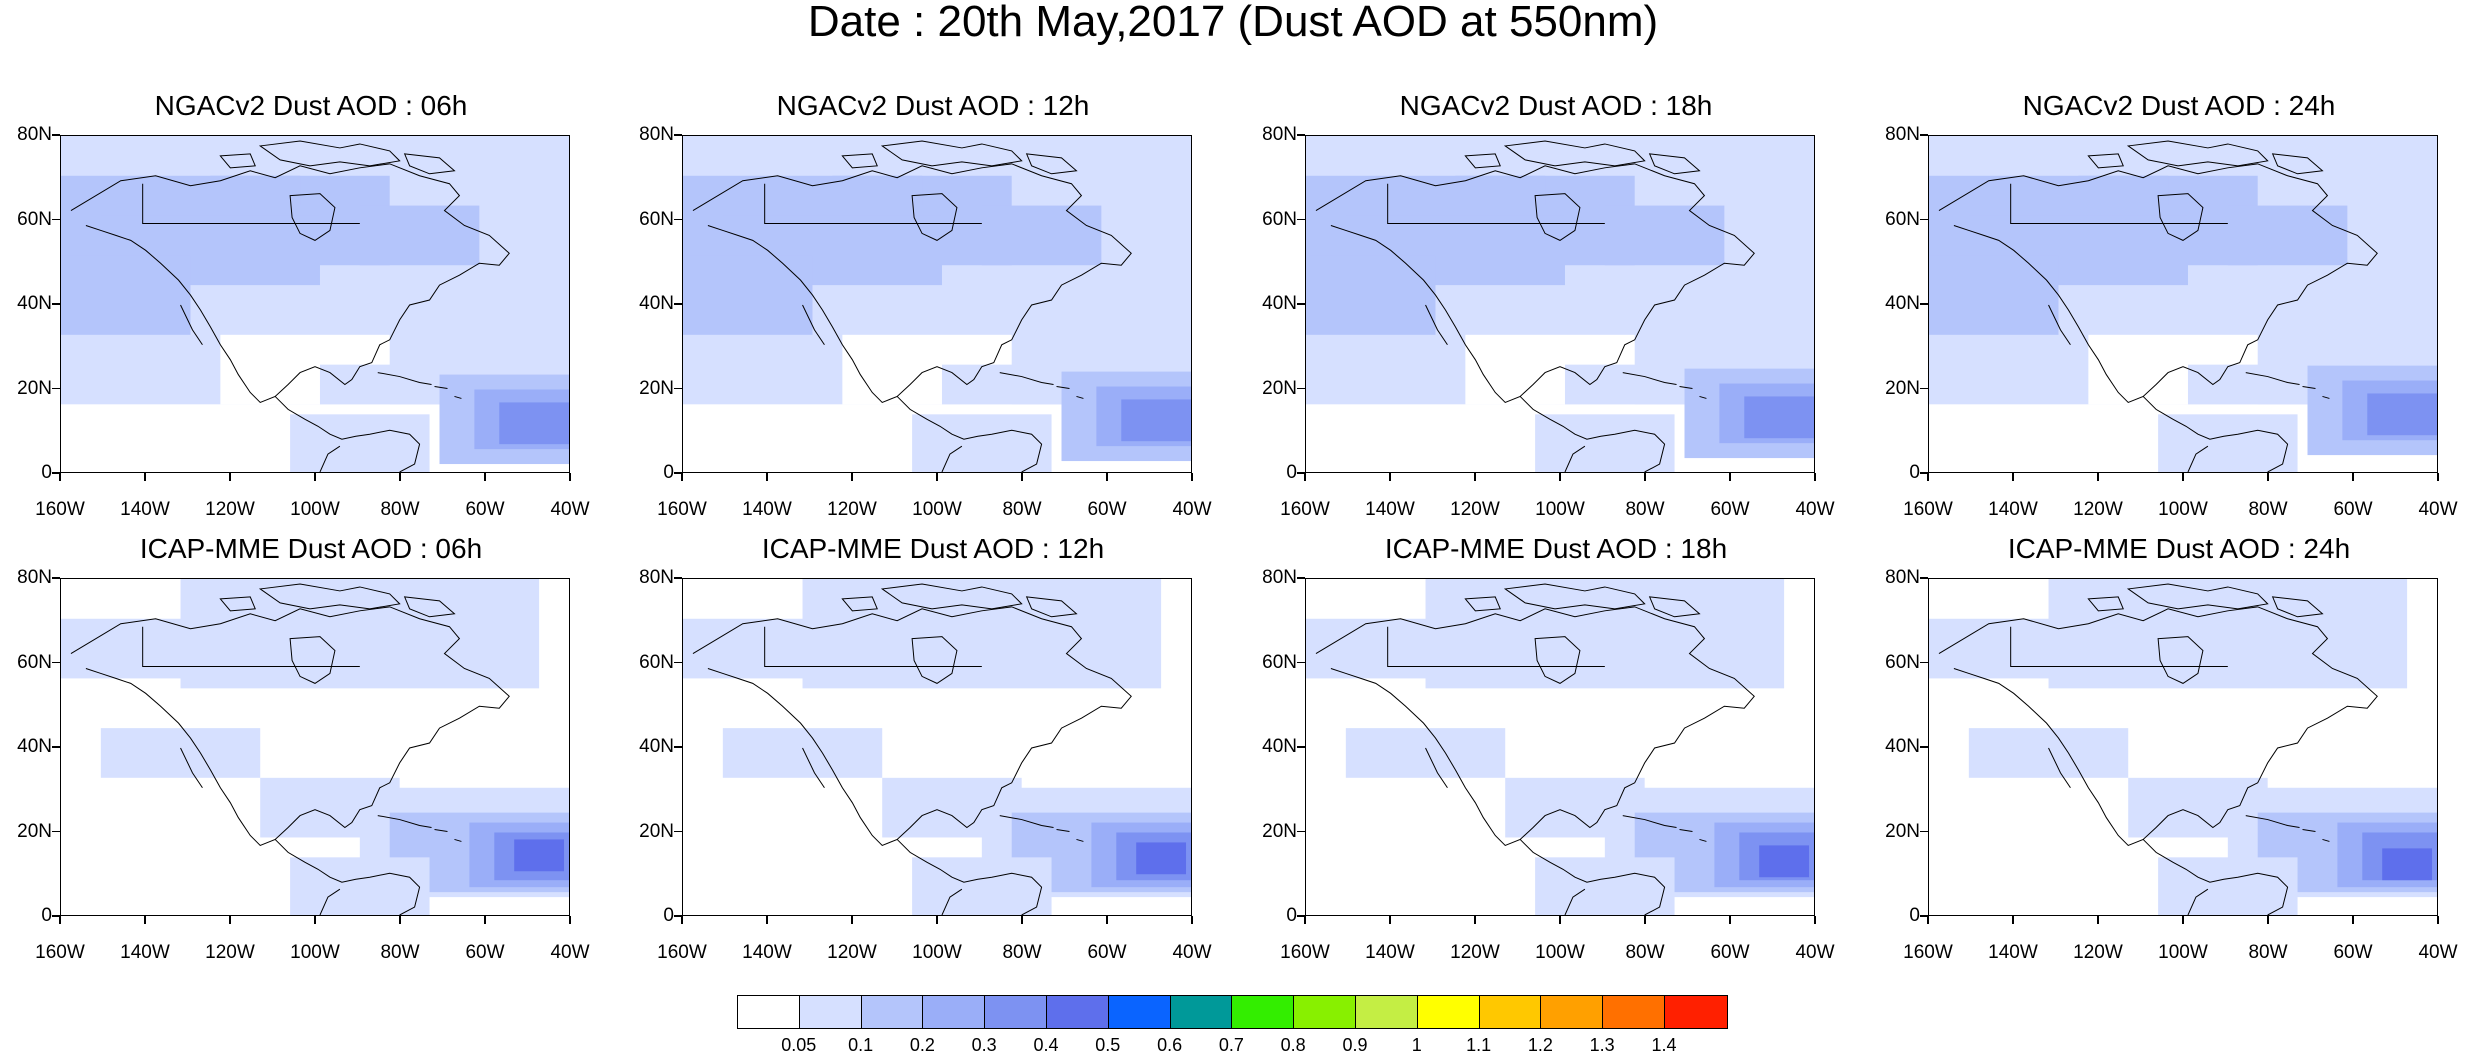  I want to click on dust-aod-map, so click(937, 304).